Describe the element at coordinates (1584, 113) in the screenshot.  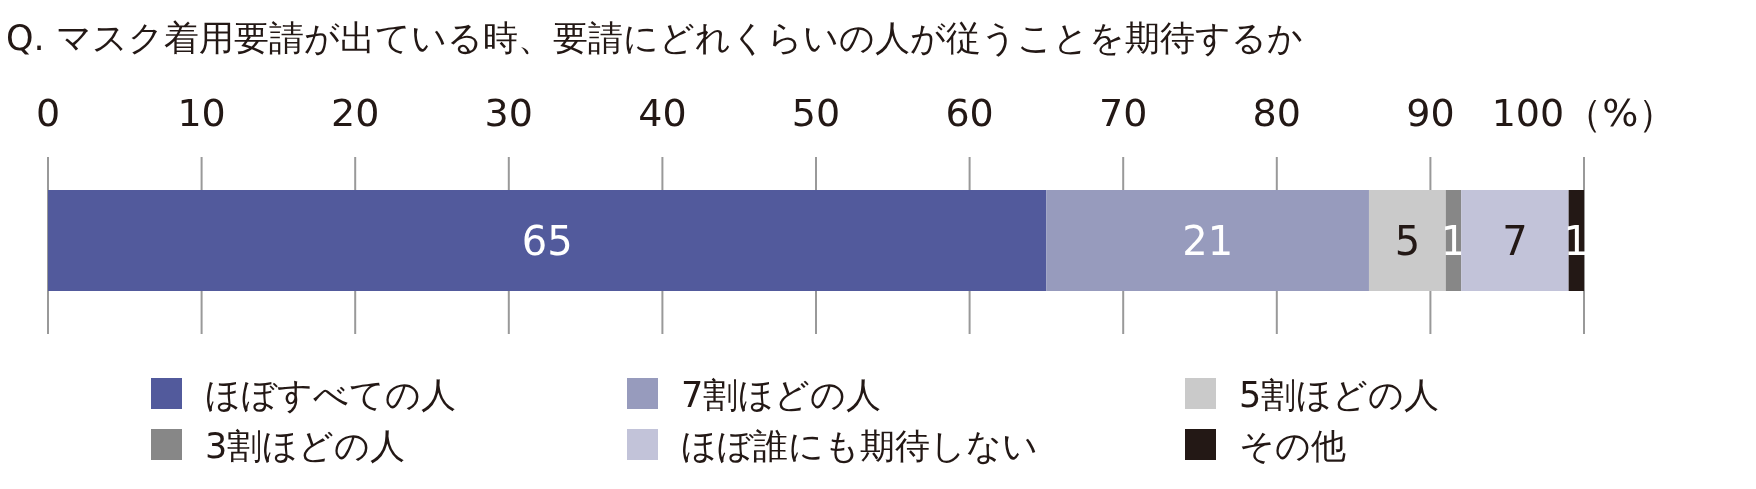
I see `x-tick-label: 100（%）` at that location.